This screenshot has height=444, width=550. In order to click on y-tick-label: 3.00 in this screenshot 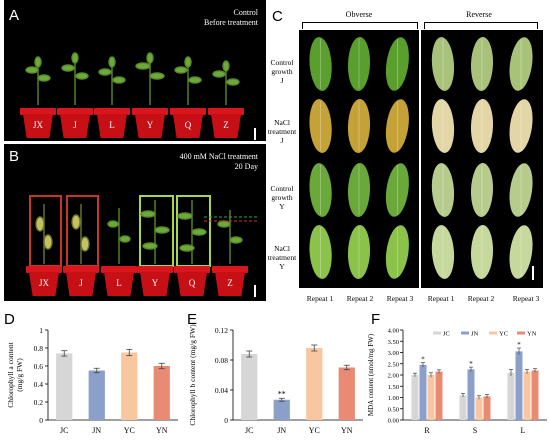, I will do `click(393, 353)`.